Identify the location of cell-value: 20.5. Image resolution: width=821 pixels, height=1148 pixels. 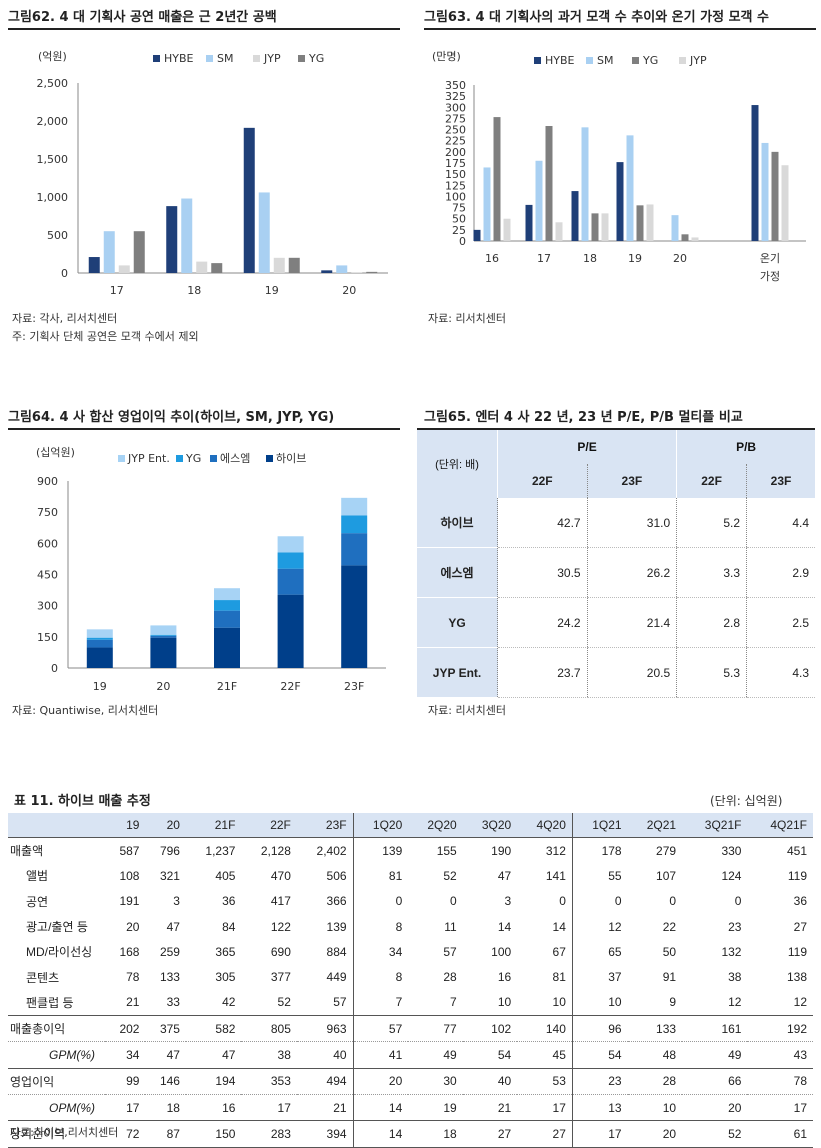
(631, 672).